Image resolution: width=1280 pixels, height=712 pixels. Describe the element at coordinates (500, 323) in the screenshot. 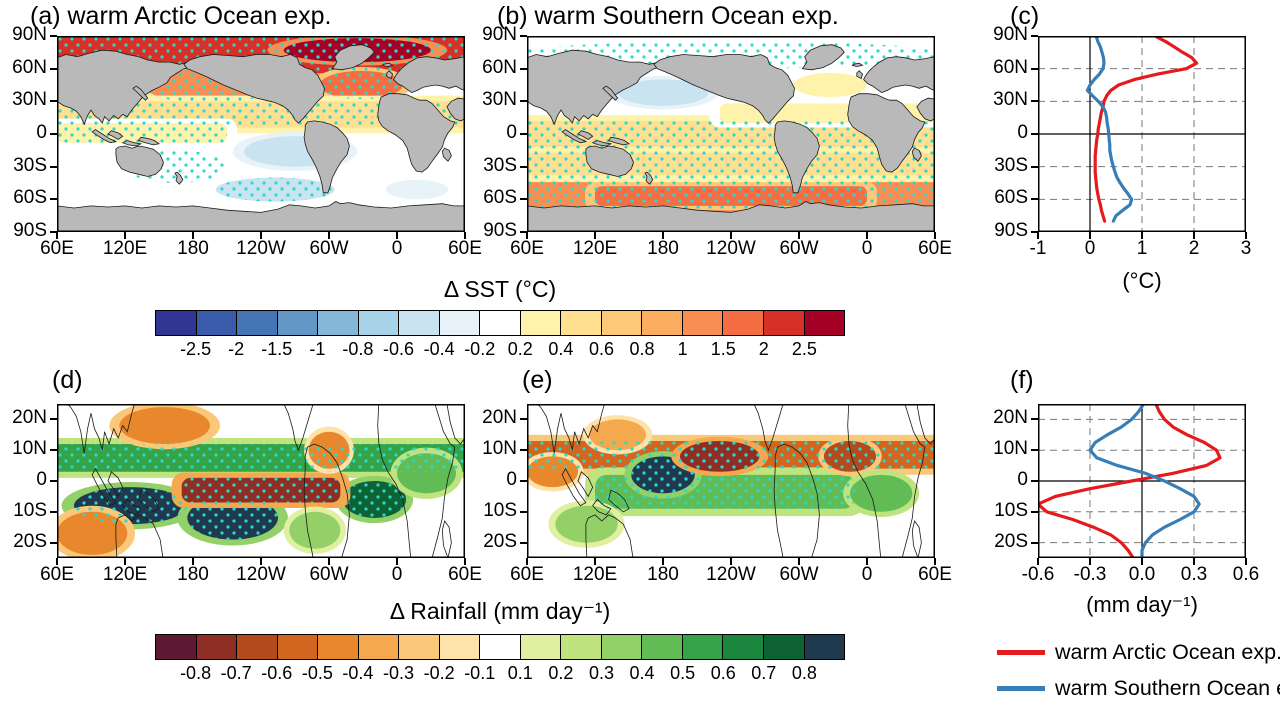

I see `sst-colorbar` at that location.